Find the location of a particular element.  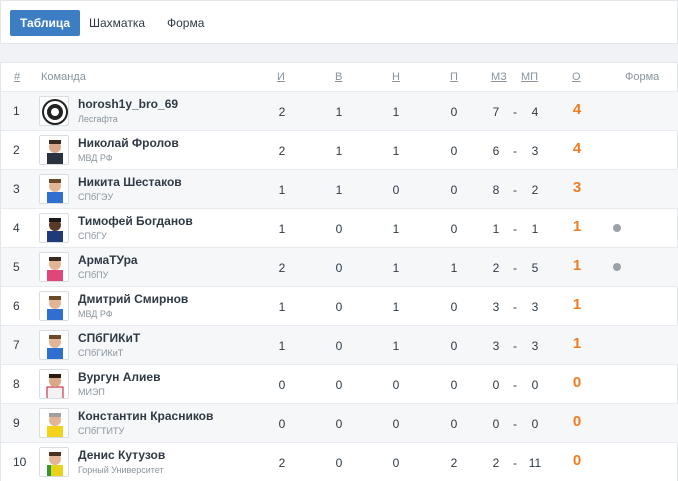

team-name: horosh1y_bro_69 is located at coordinates (128, 104).